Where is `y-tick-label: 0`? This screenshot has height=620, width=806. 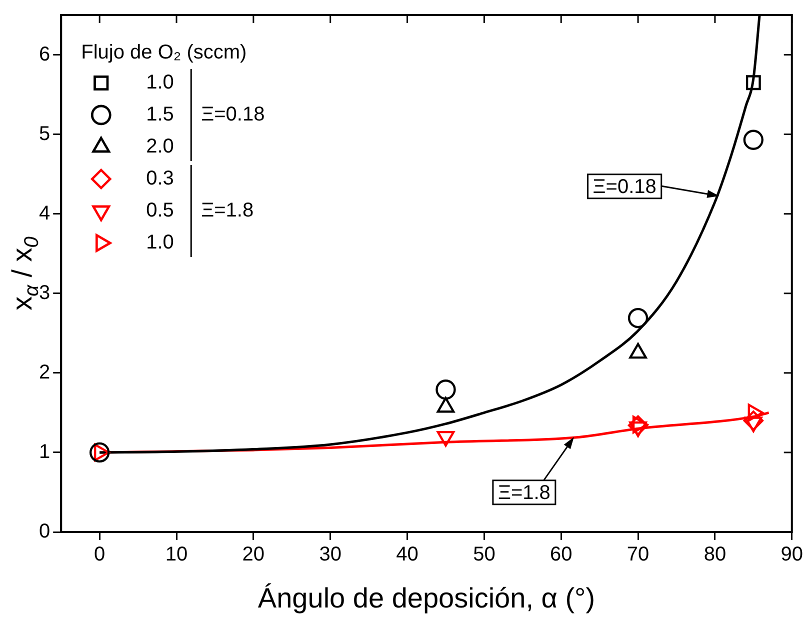 y-tick-label: 0 is located at coordinates (44, 531).